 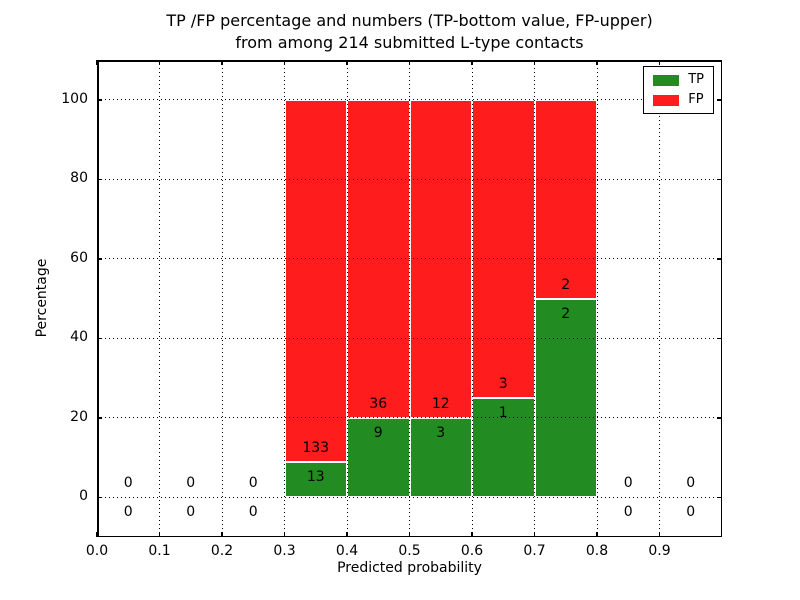 I want to click on legend-swatch-fp-icon, so click(x=666, y=100).